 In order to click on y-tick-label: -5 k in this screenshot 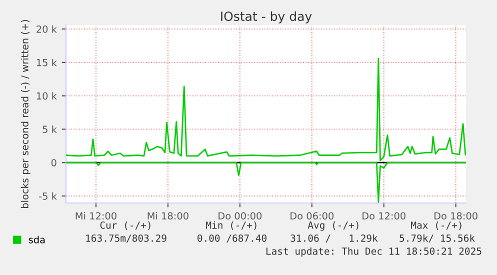, I will do `click(48, 196)`.